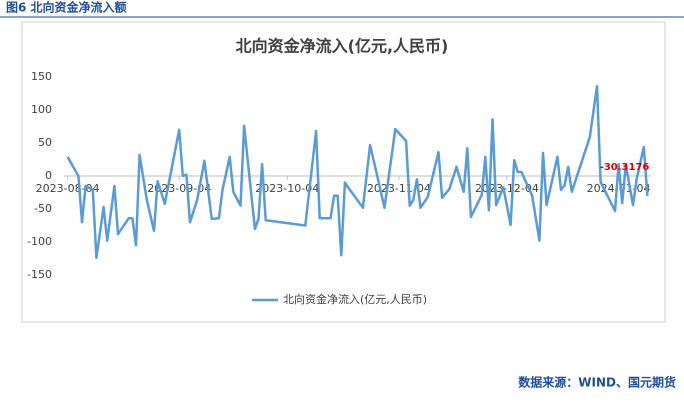 Image resolution: width=684 pixels, height=403 pixels. Describe the element at coordinates (45, 142) in the screenshot. I see `y-tick-label: 50` at that location.